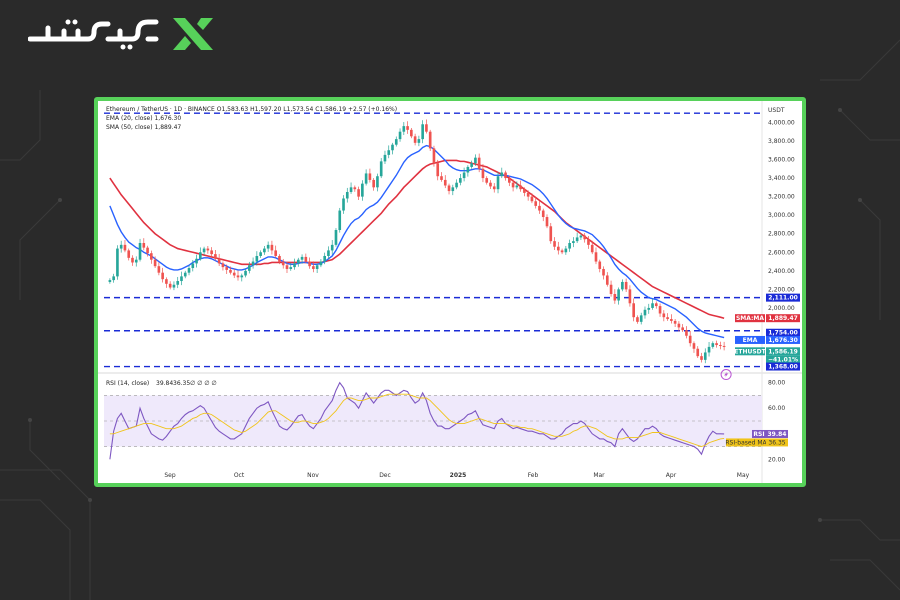 This screenshot has width=900, height=600. I want to click on rsi-ma-tag-value-box, so click(777, 442).